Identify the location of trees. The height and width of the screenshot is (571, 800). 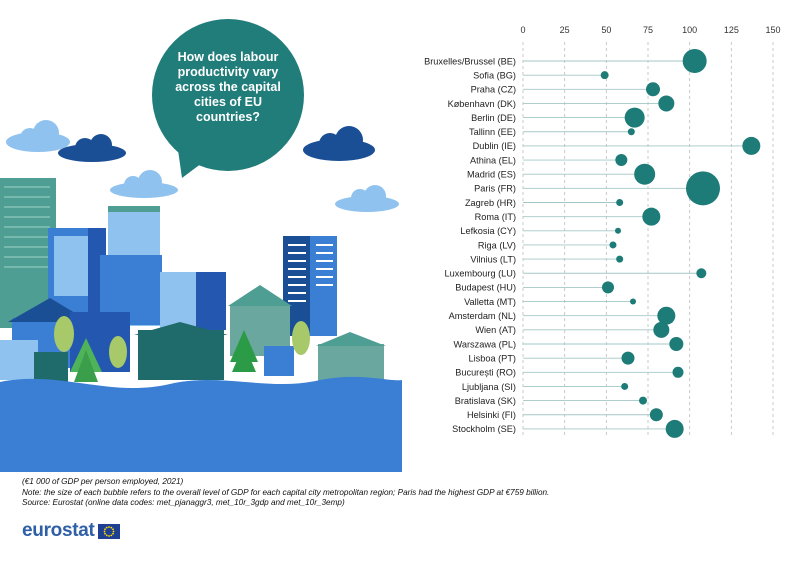
(182, 349).